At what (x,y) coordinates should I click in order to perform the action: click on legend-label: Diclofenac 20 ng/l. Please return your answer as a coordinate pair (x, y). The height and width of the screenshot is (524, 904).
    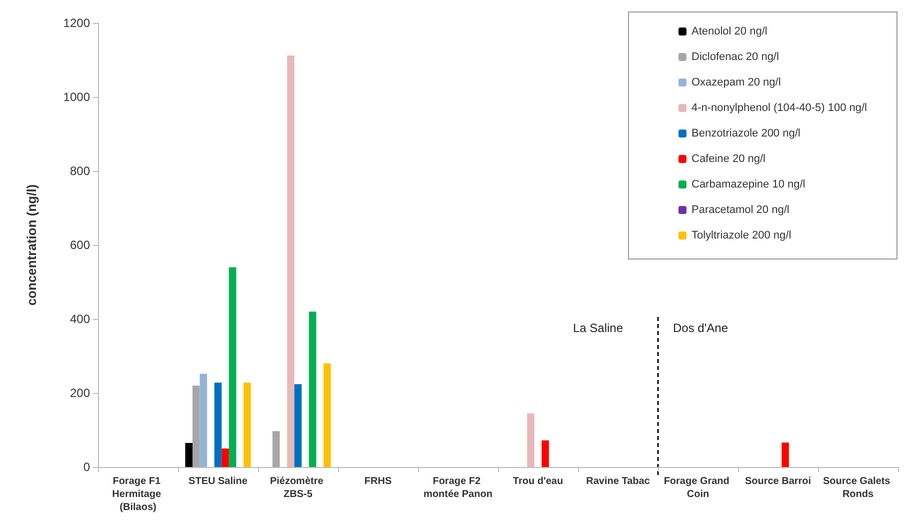
    Looking at the image, I should click on (735, 57).